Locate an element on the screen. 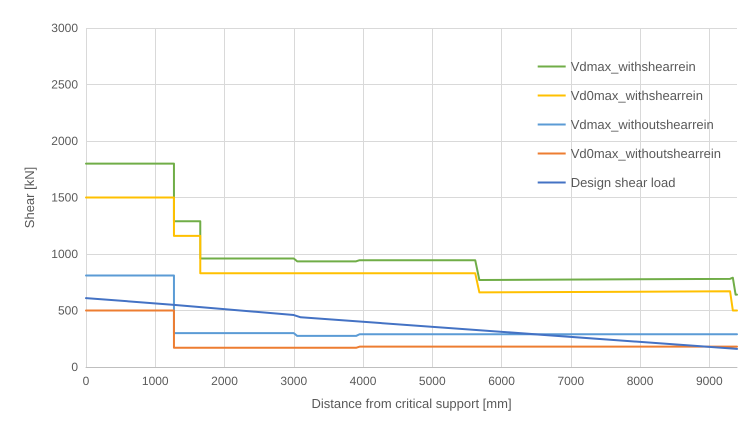  x-tick-label: 6000 is located at coordinates (502, 381).